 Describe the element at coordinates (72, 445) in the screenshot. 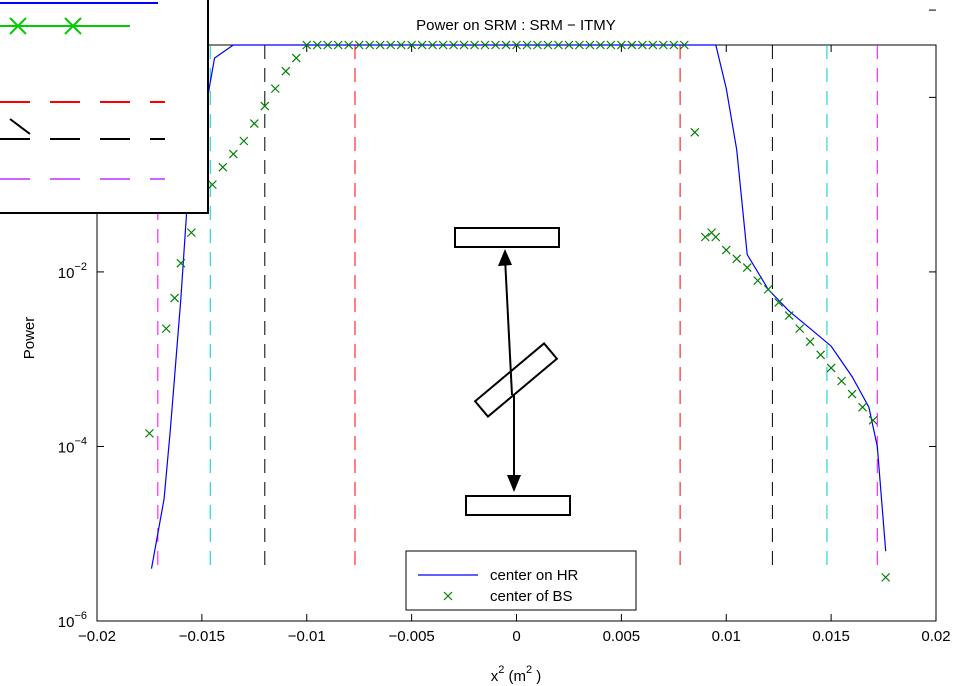

I see `y-tick-label: 10⁻⁴` at that location.